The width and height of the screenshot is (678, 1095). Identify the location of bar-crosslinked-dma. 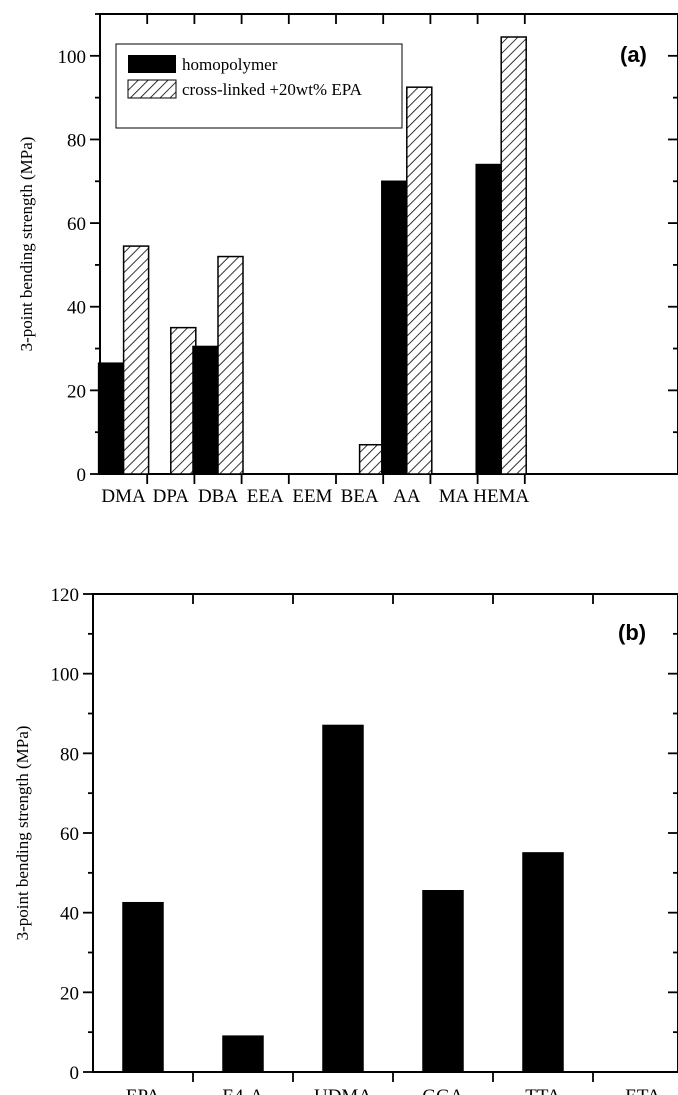
(136, 360).